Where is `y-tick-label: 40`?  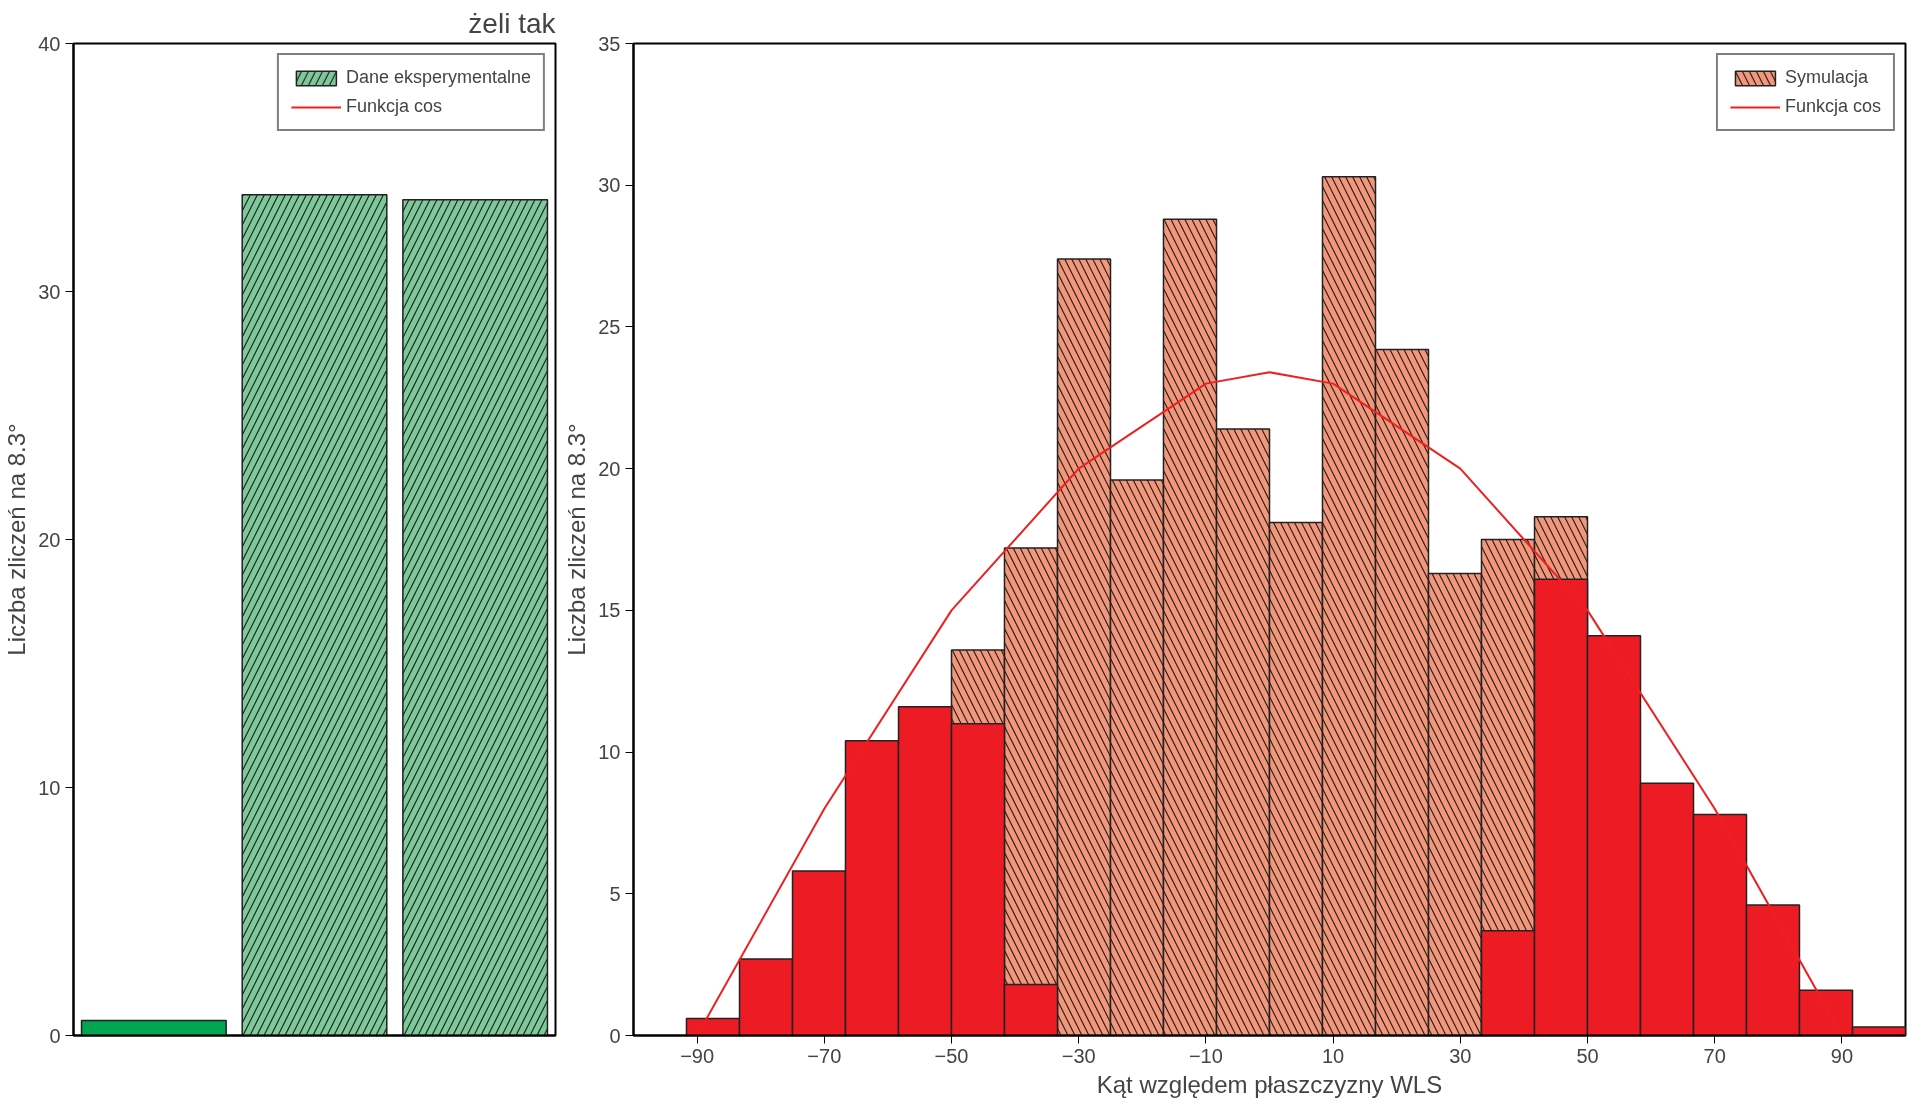
y-tick-label: 40 is located at coordinates (49, 43).